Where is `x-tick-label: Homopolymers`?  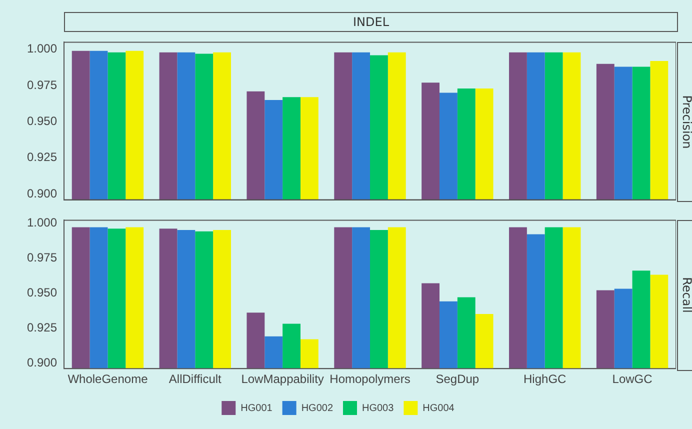 x-tick-label: Homopolymers is located at coordinates (370, 379).